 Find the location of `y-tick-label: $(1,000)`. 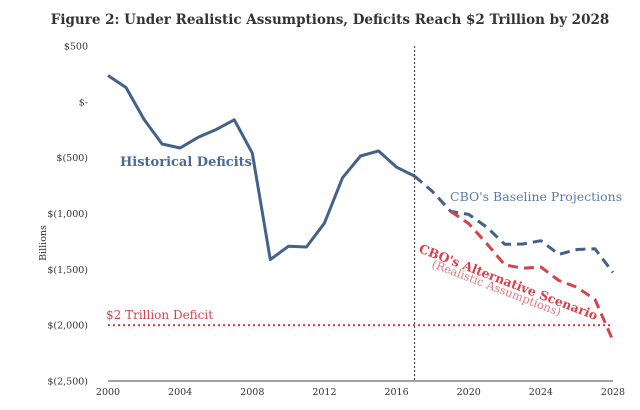

y-tick-label: $(1,000) is located at coordinates (67, 214).